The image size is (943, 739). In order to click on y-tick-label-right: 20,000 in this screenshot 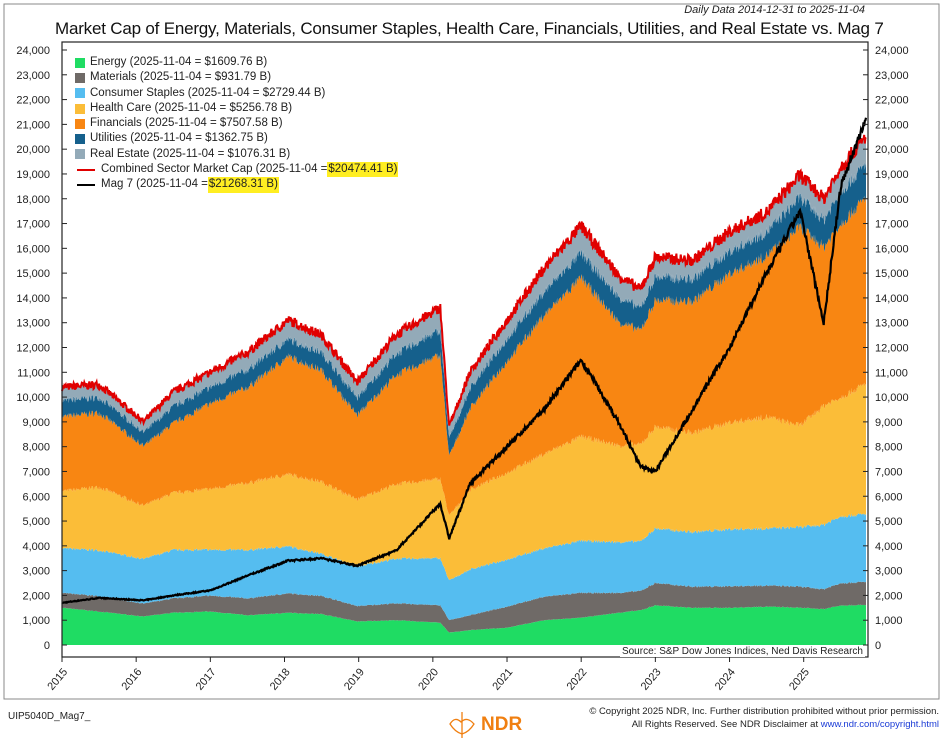, I will do `click(892, 150)`.